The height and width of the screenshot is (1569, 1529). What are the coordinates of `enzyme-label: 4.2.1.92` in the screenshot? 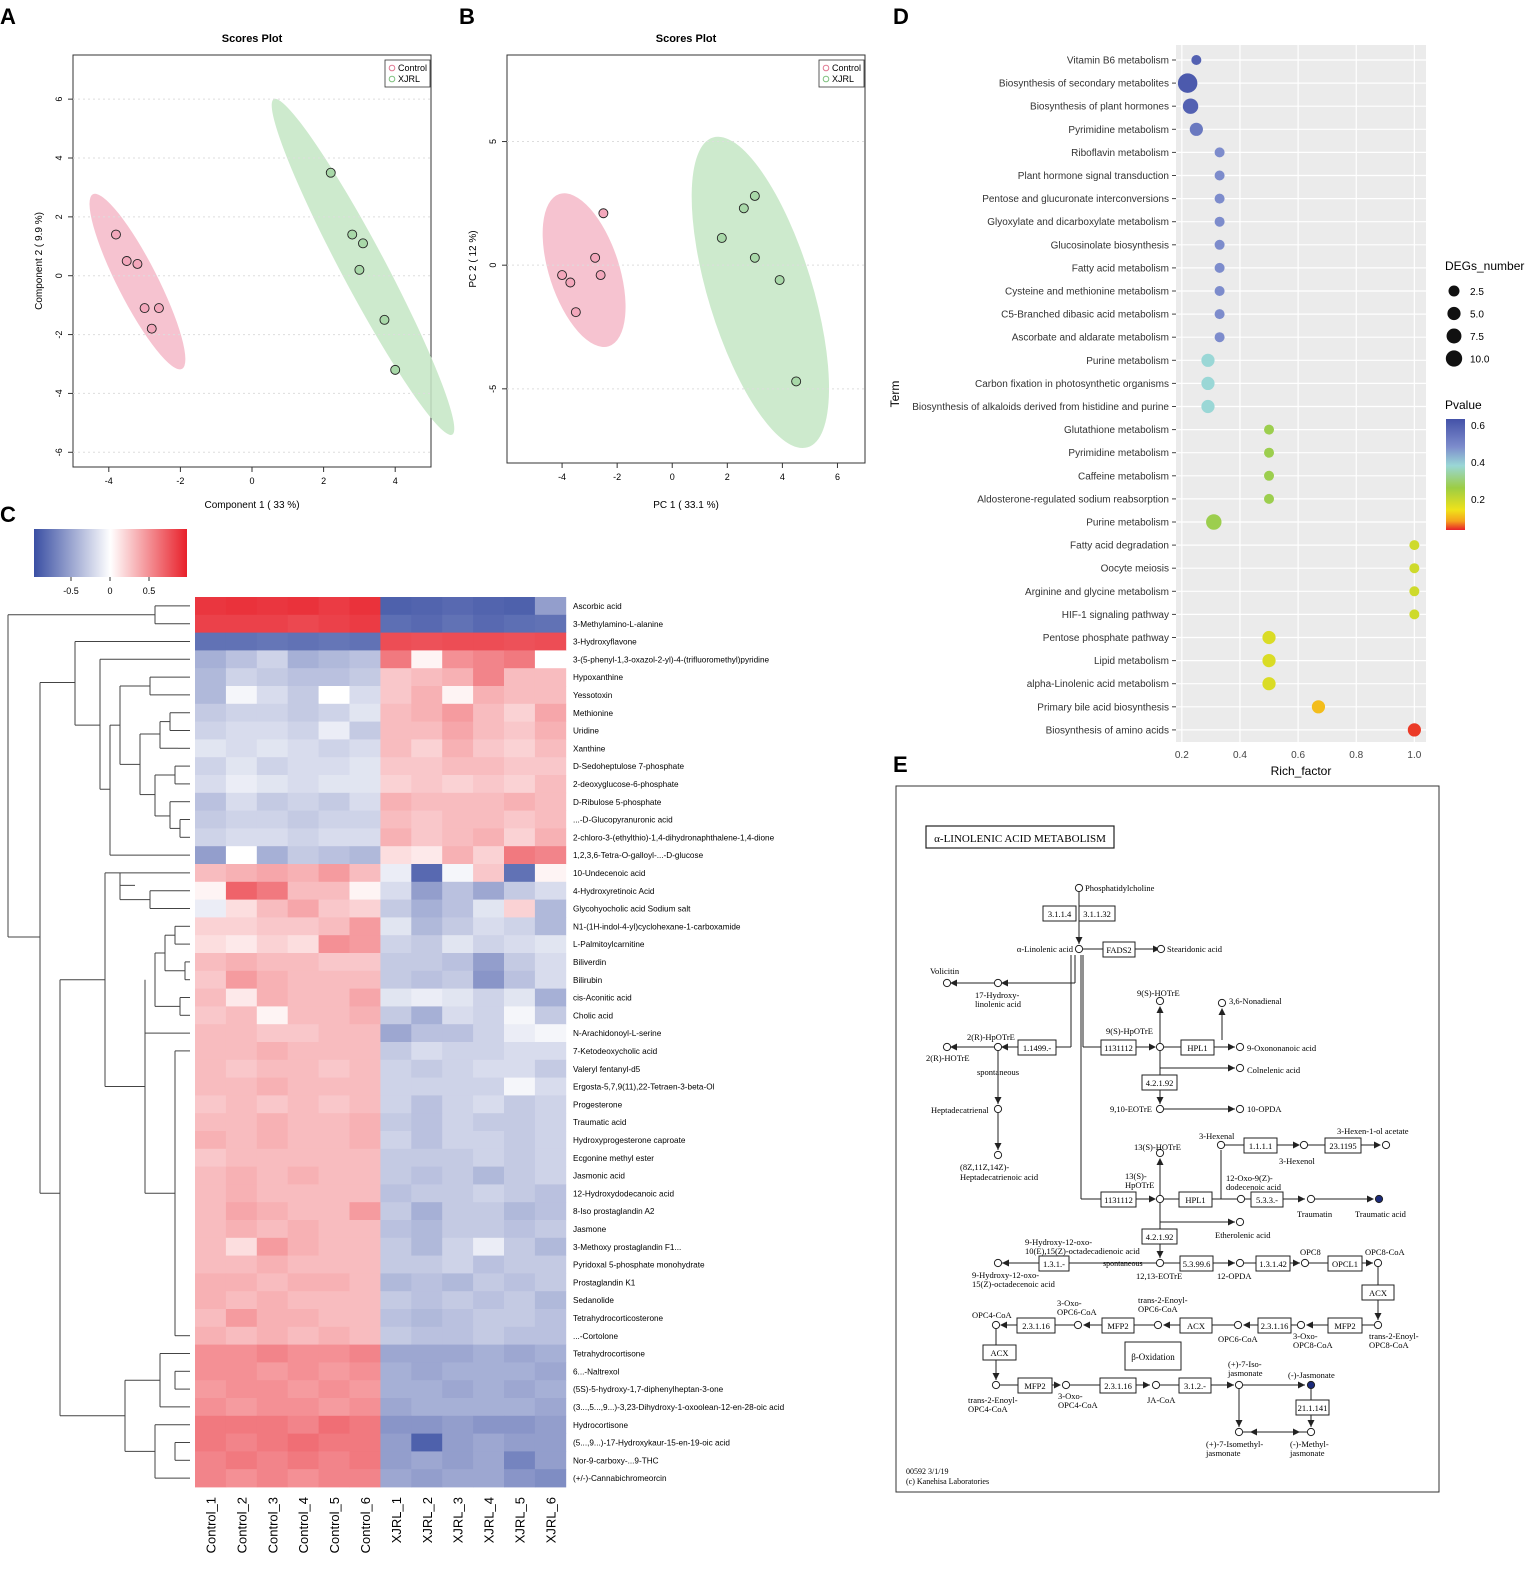 It's located at (1160, 1237).